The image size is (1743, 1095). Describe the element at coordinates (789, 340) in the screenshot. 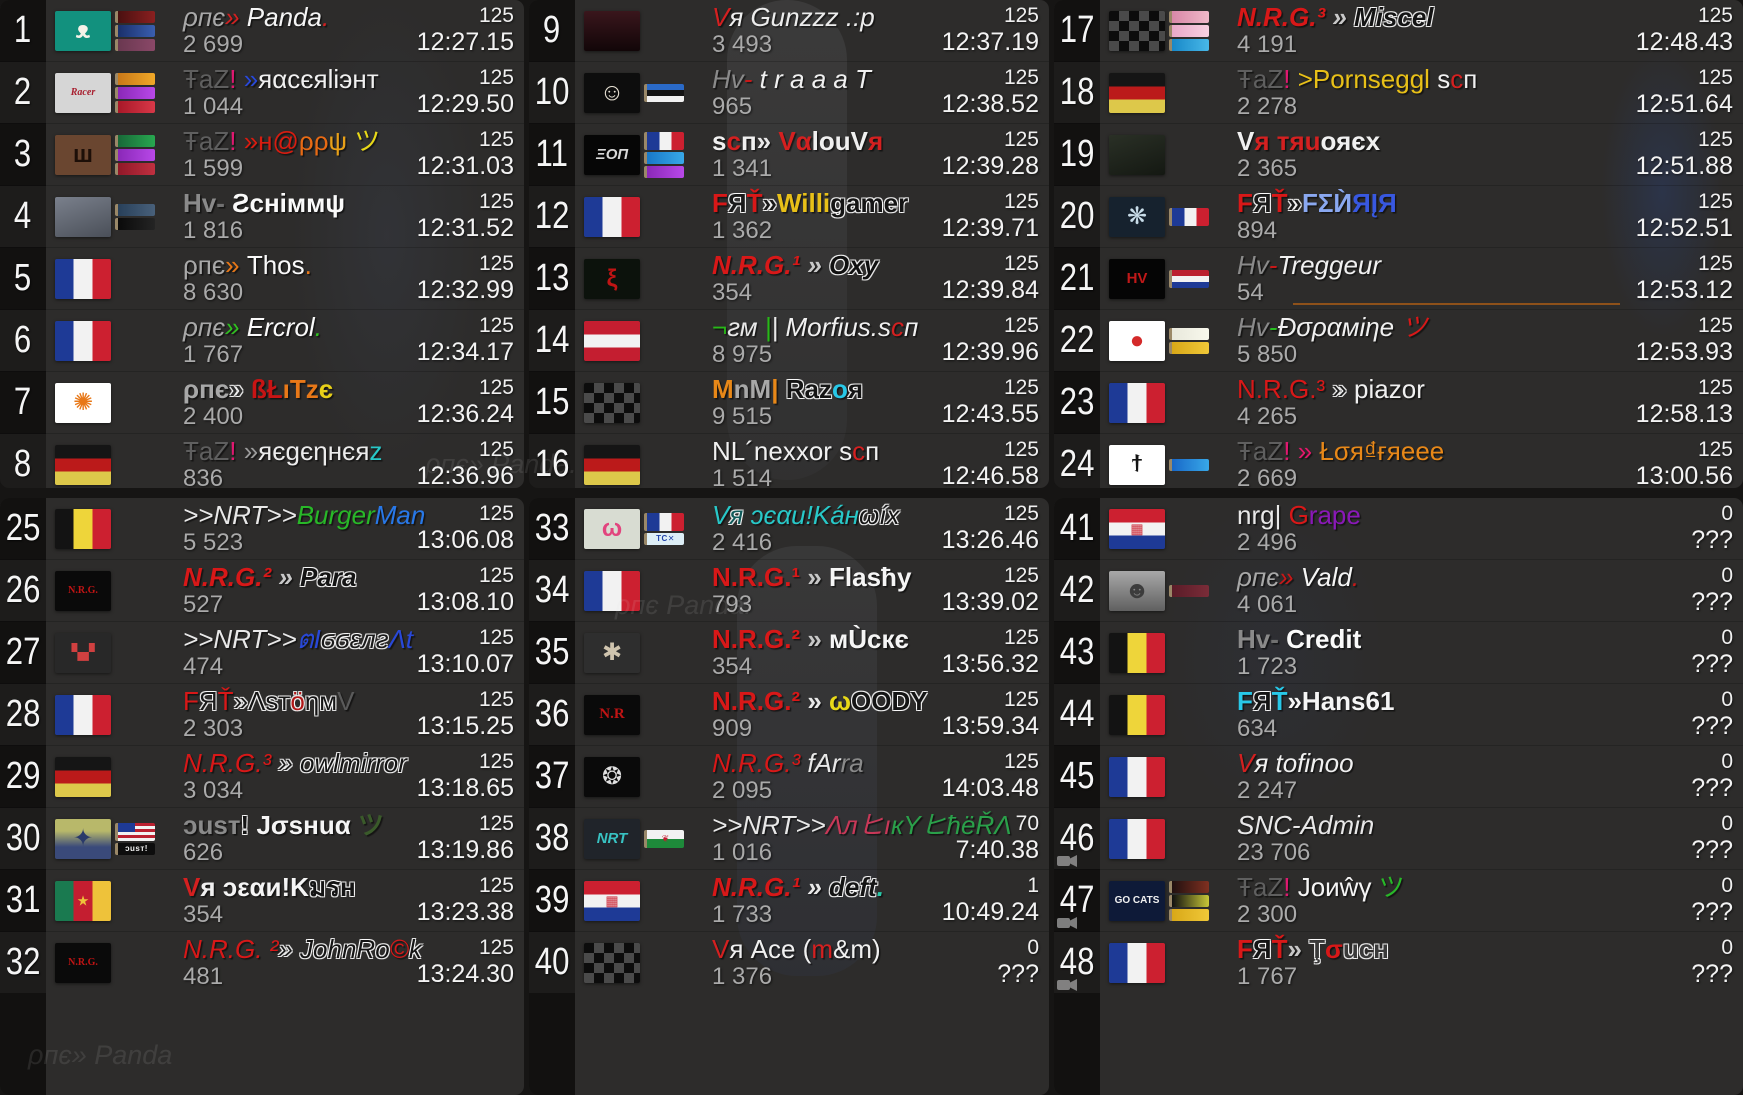

I see `player-row: 14 ¬гм || Morfius.scп 8 975 125 12:39.96` at that location.